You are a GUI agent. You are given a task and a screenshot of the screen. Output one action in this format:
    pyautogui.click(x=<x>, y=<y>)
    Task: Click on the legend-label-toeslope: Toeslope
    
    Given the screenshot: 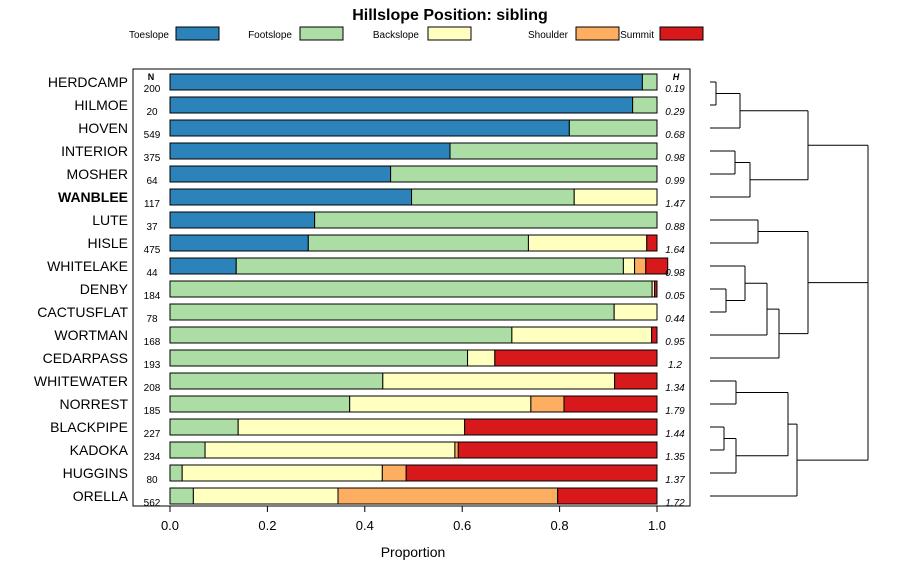 What is the action you would take?
    pyautogui.click(x=149, y=35)
    